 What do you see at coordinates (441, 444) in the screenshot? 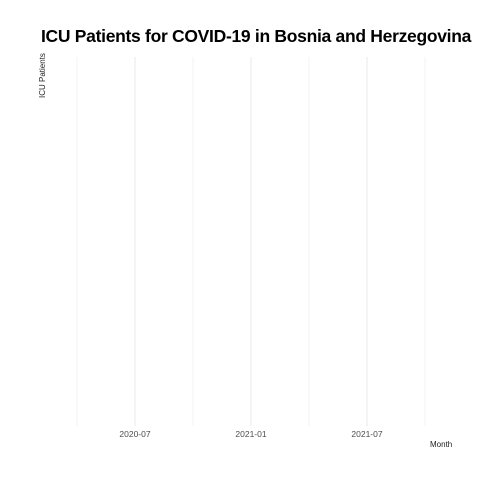
I see `x-axis-label: Month` at bounding box center [441, 444].